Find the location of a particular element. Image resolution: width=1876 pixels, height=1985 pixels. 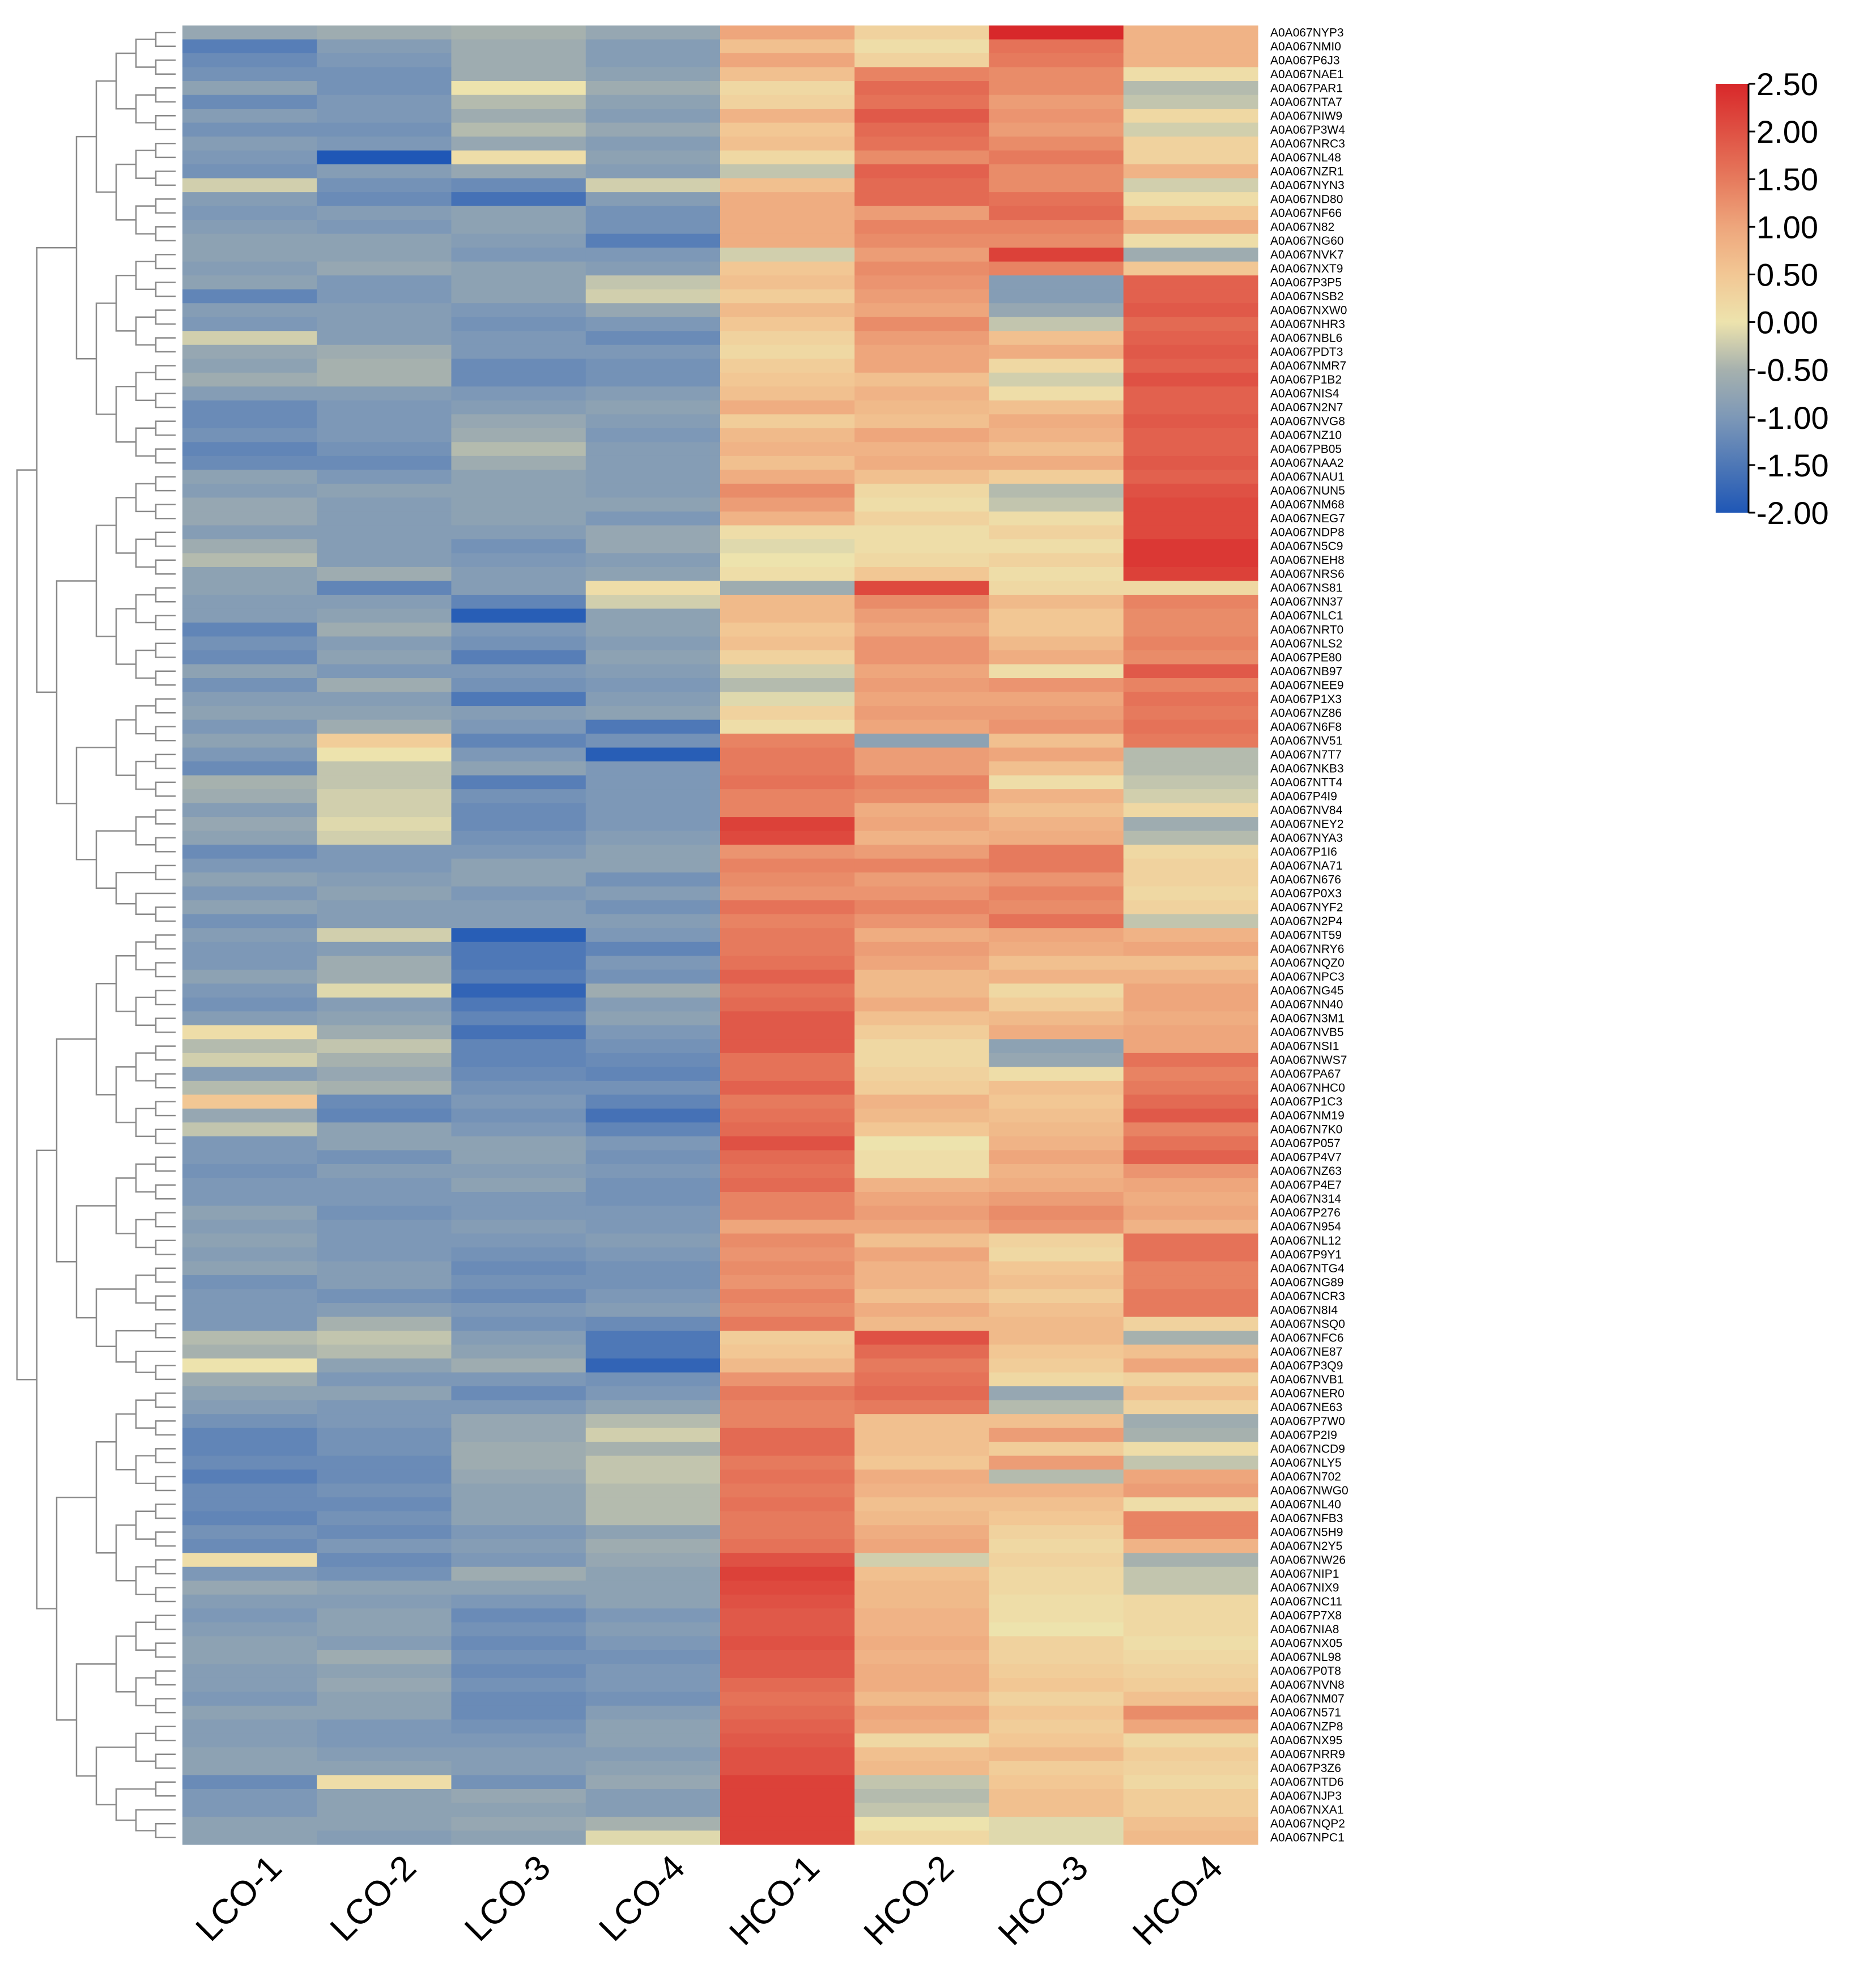

column-label: LCO-2 is located at coordinates (373, 1899).